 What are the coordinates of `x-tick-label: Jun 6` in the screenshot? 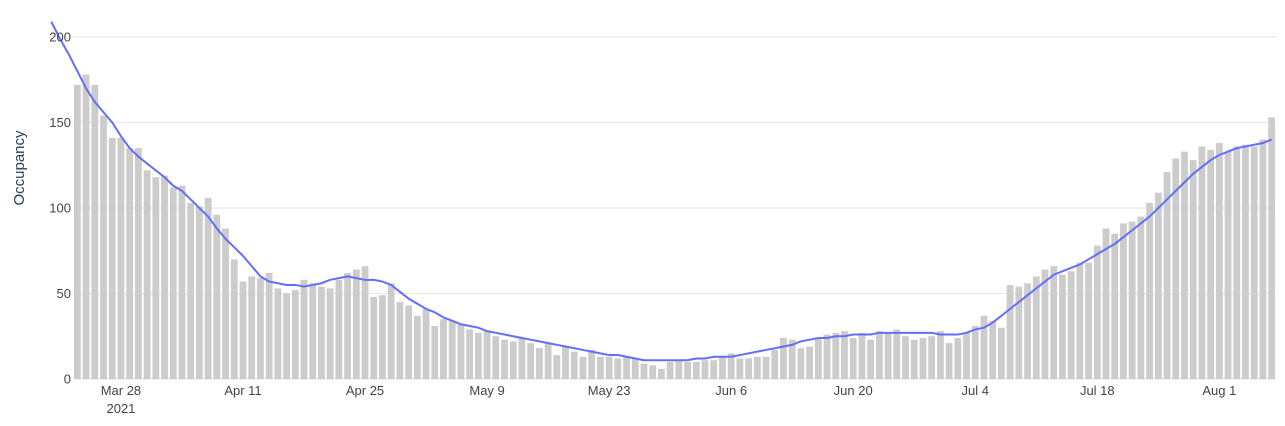 It's located at (731, 390).